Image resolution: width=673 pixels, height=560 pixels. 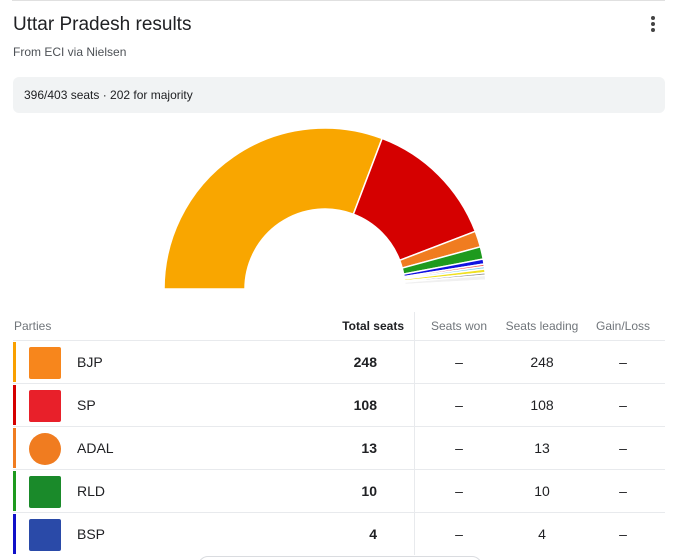 I want to click on seats-summary: 396/403 seats · 202 for majority, so click(x=339, y=95).